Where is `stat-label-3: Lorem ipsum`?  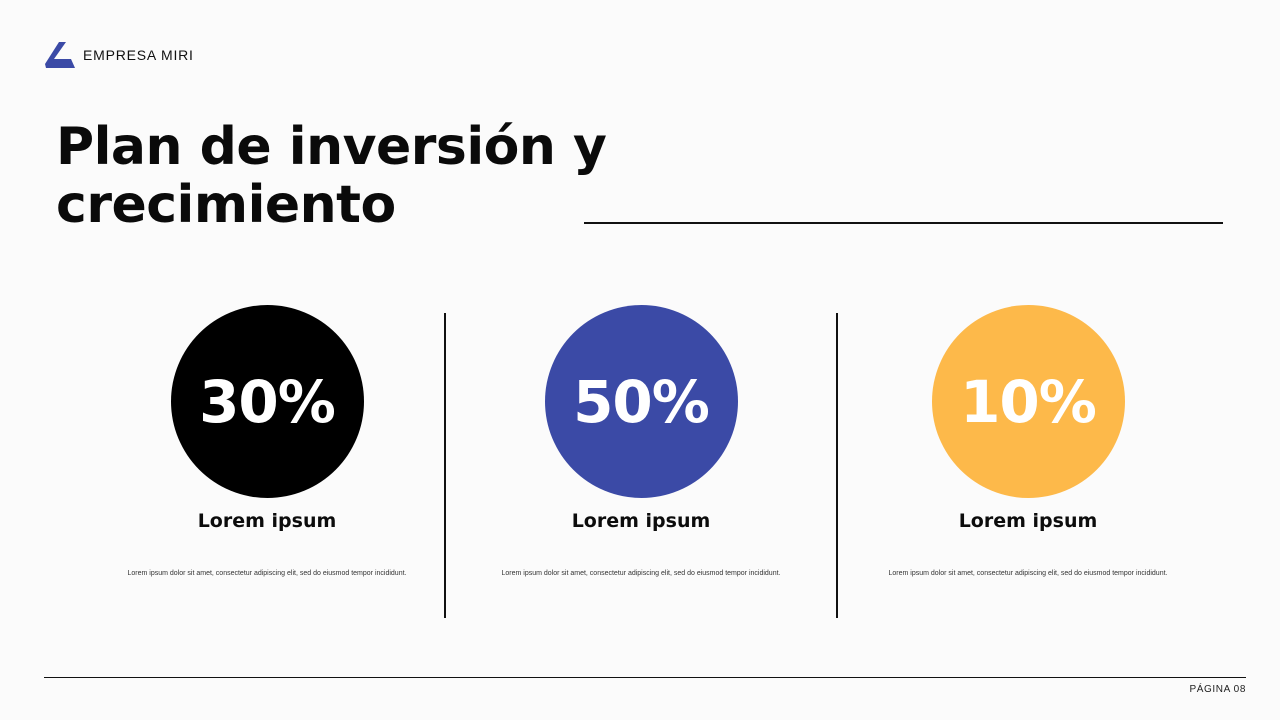
stat-label-3: Lorem ipsum is located at coordinates (1028, 521).